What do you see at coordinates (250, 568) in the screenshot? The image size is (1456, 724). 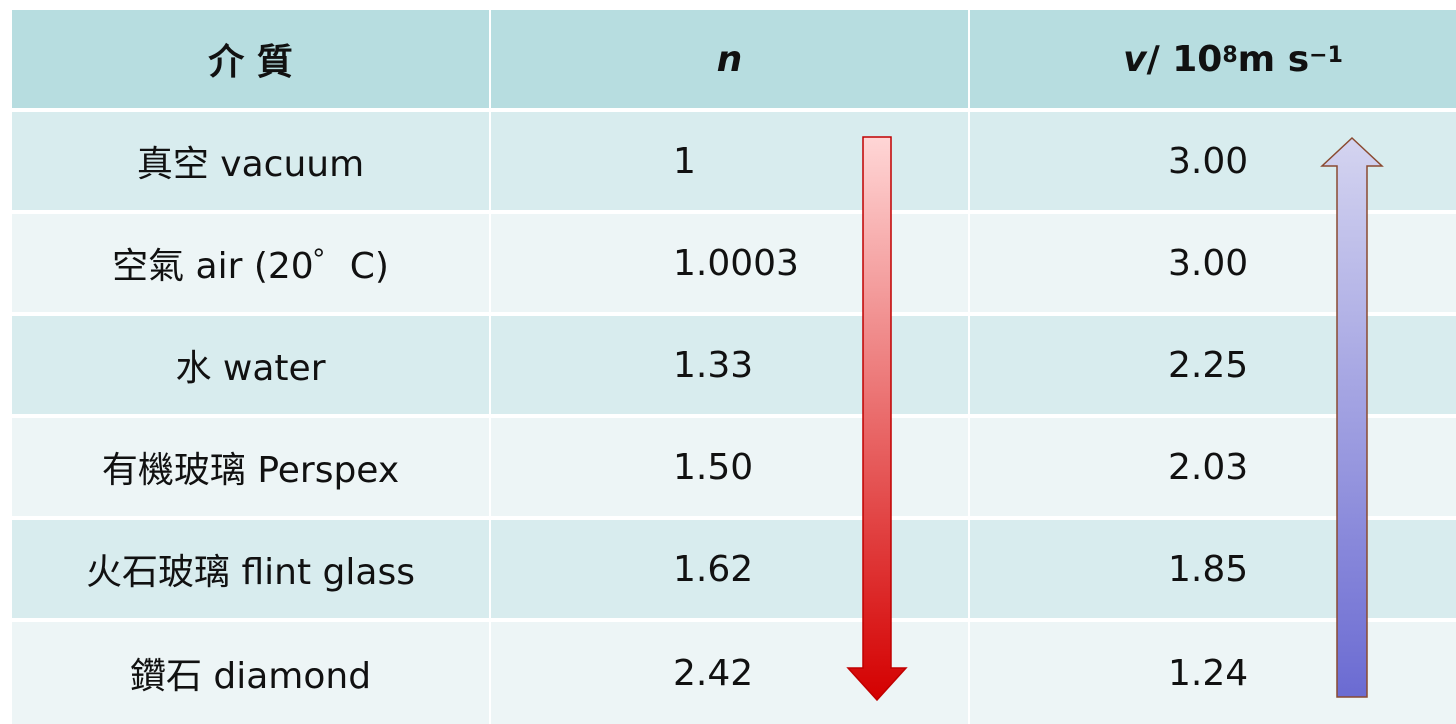 I see `medium-cell: 火石玻璃 flint glass` at bounding box center [250, 568].